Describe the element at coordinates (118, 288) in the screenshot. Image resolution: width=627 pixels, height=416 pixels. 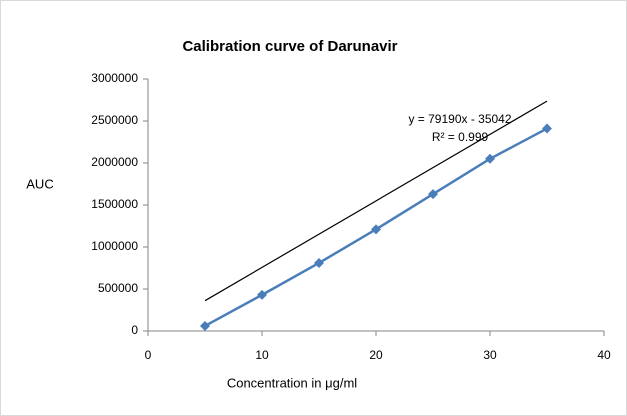
I see `y-tick-label: 500000` at that location.